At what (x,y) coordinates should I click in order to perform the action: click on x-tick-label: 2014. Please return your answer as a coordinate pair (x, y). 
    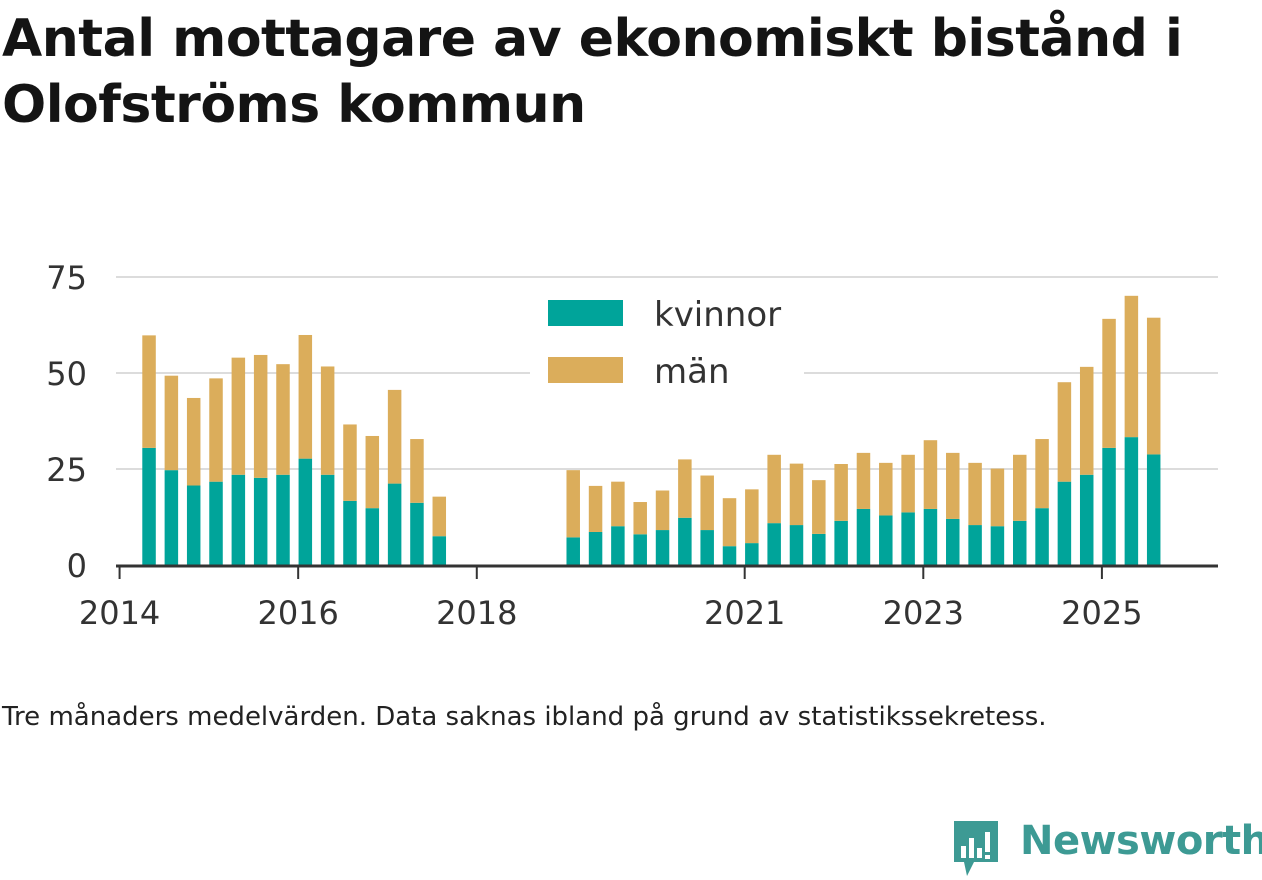
    Looking at the image, I should click on (119, 613).